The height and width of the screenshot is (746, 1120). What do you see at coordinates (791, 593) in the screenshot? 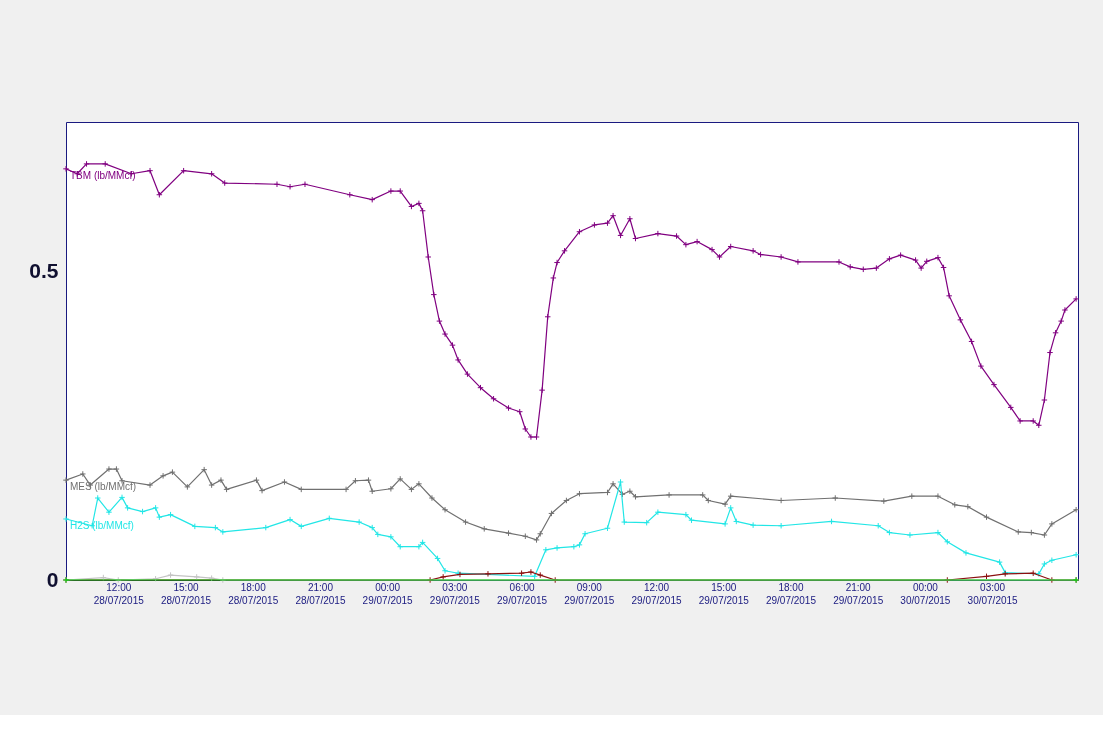
I see `x-tick-label: 18:00 29/07/2015` at bounding box center [791, 593].